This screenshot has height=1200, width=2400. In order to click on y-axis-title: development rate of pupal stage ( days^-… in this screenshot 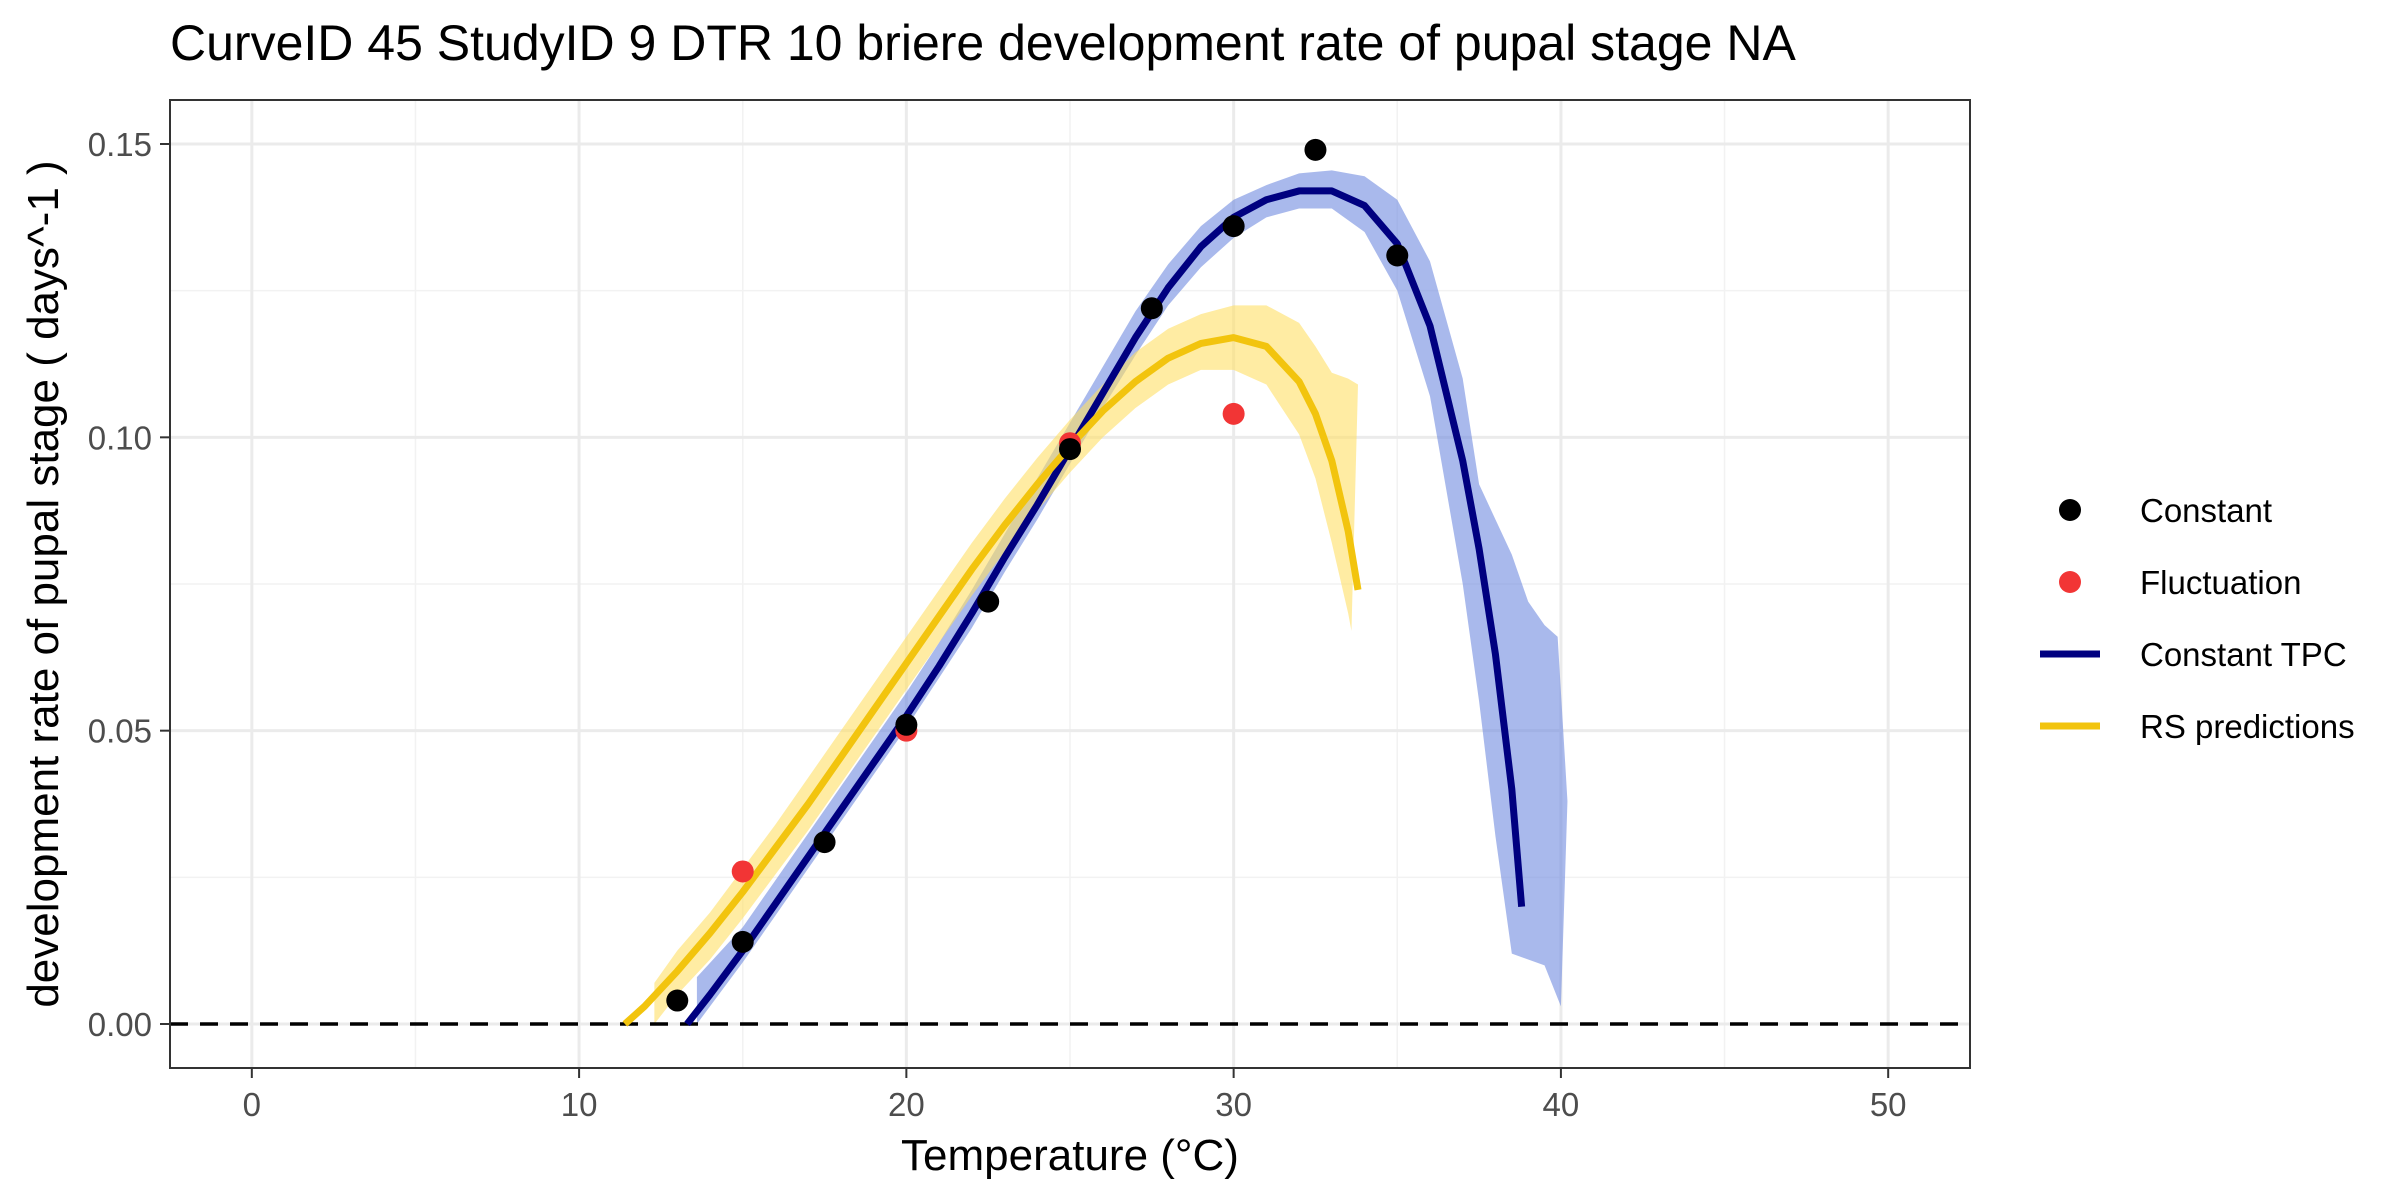, I will do `click(43, 583)`.